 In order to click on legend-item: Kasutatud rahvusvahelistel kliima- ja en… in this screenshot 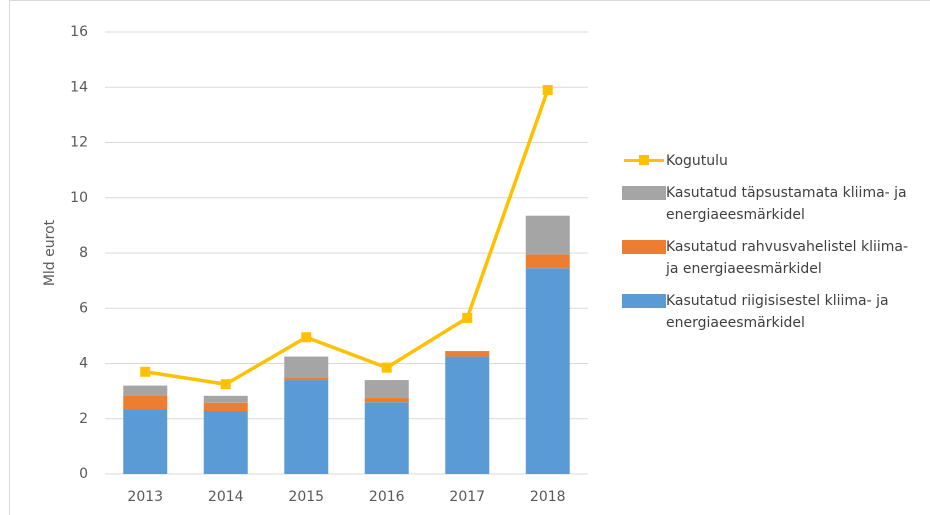, I will do `click(767, 258)`.